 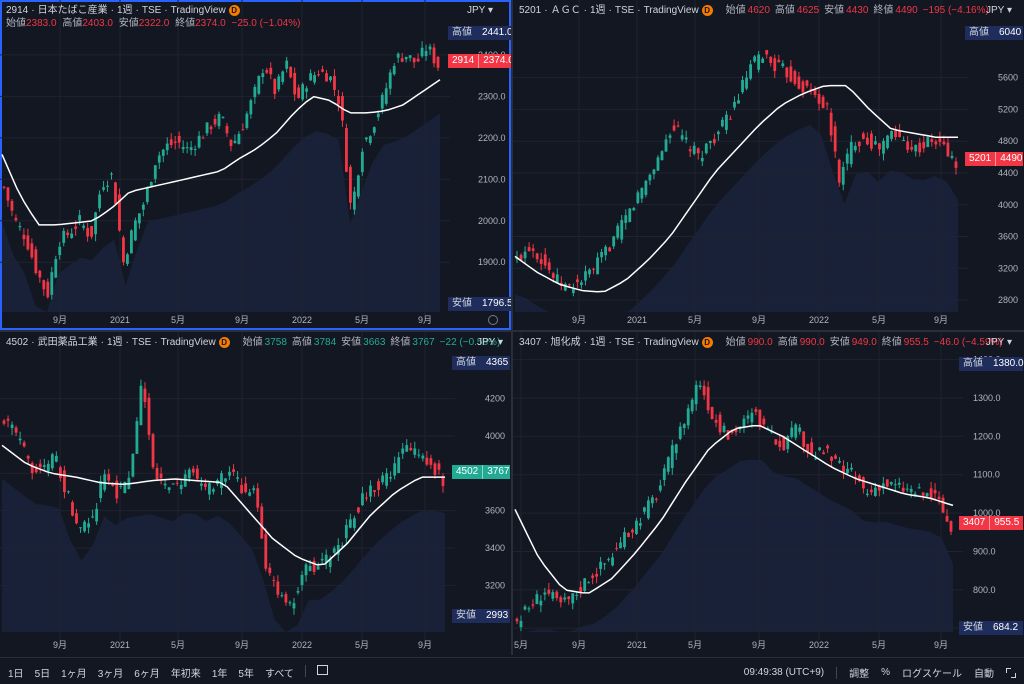 I want to click on y-axis-tick-label: 1900.0, so click(x=492, y=262).